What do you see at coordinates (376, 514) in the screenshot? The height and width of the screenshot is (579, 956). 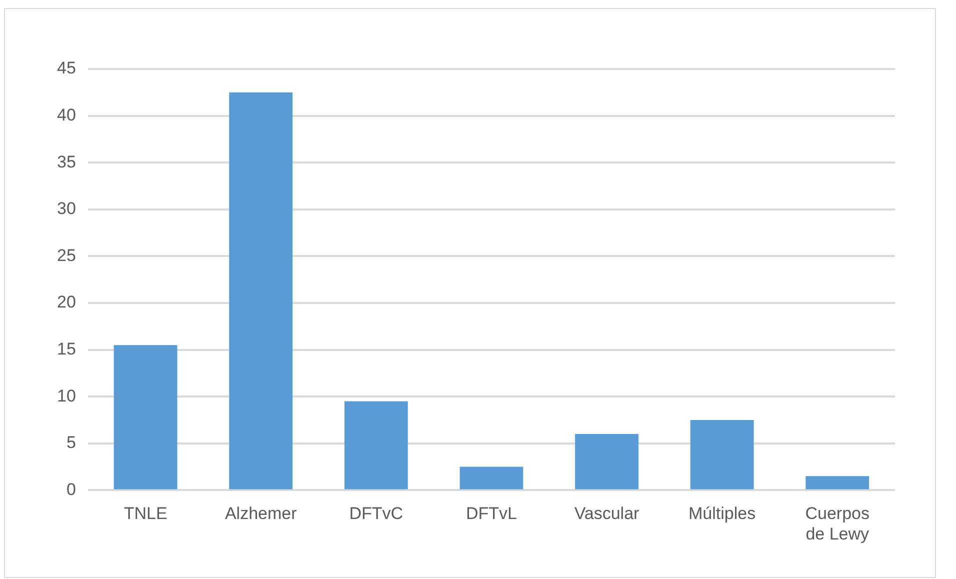 I see `x-tick-label: DFTvC` at bounding box center [376, 514].